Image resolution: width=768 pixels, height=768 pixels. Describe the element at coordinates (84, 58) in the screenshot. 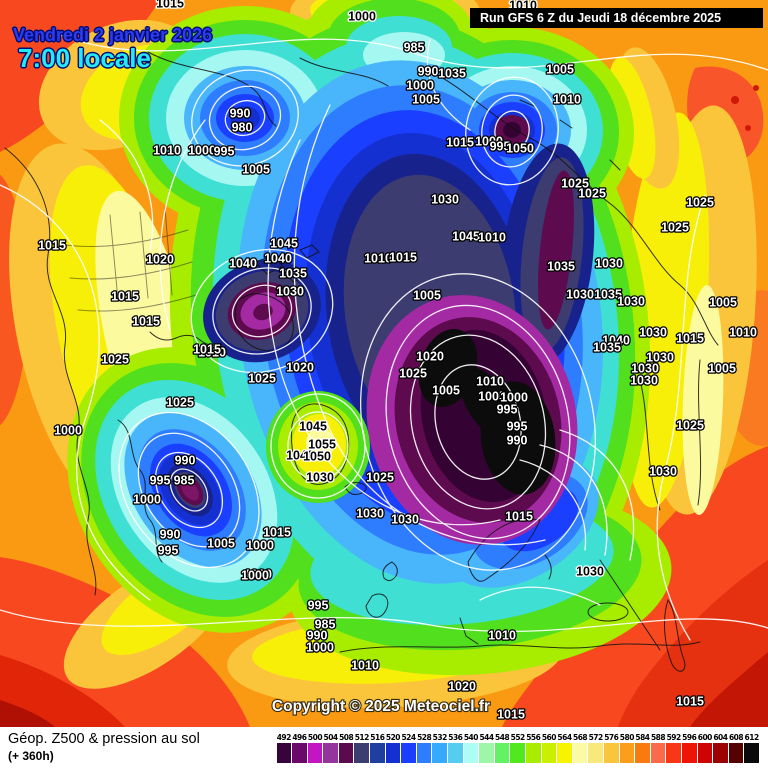

I see `time-label: 7:00 locale` at that location.